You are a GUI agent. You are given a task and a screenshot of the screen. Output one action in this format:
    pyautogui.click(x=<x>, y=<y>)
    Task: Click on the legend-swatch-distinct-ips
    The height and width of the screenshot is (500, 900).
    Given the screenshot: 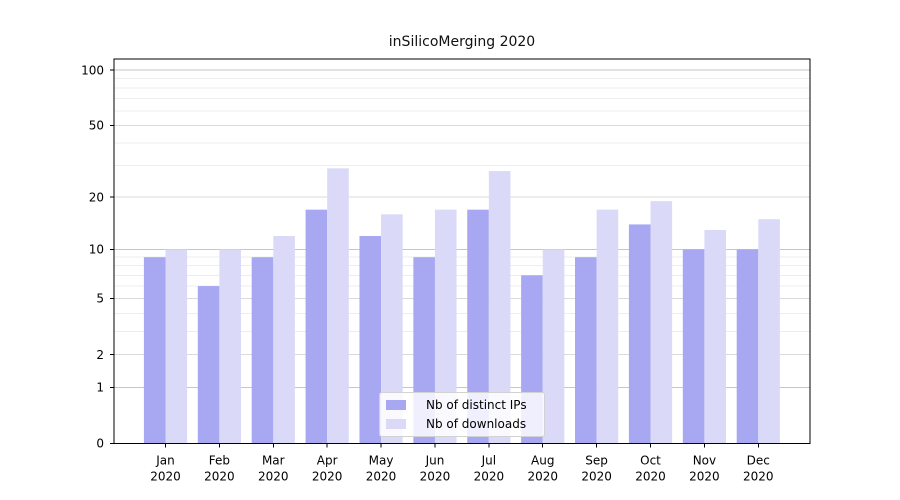 What is the action you would take?
    pyautogui.click(x=396, y=405)
    